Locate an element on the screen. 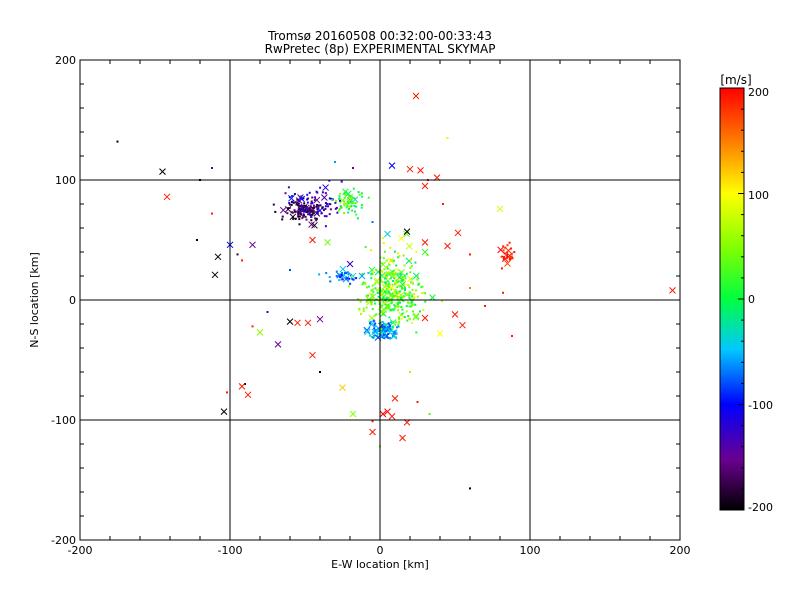 Image resolution: width=800 pixels, height=600 pixels. colorbar-tick-label: 100 is located at coordinates (758, 195).